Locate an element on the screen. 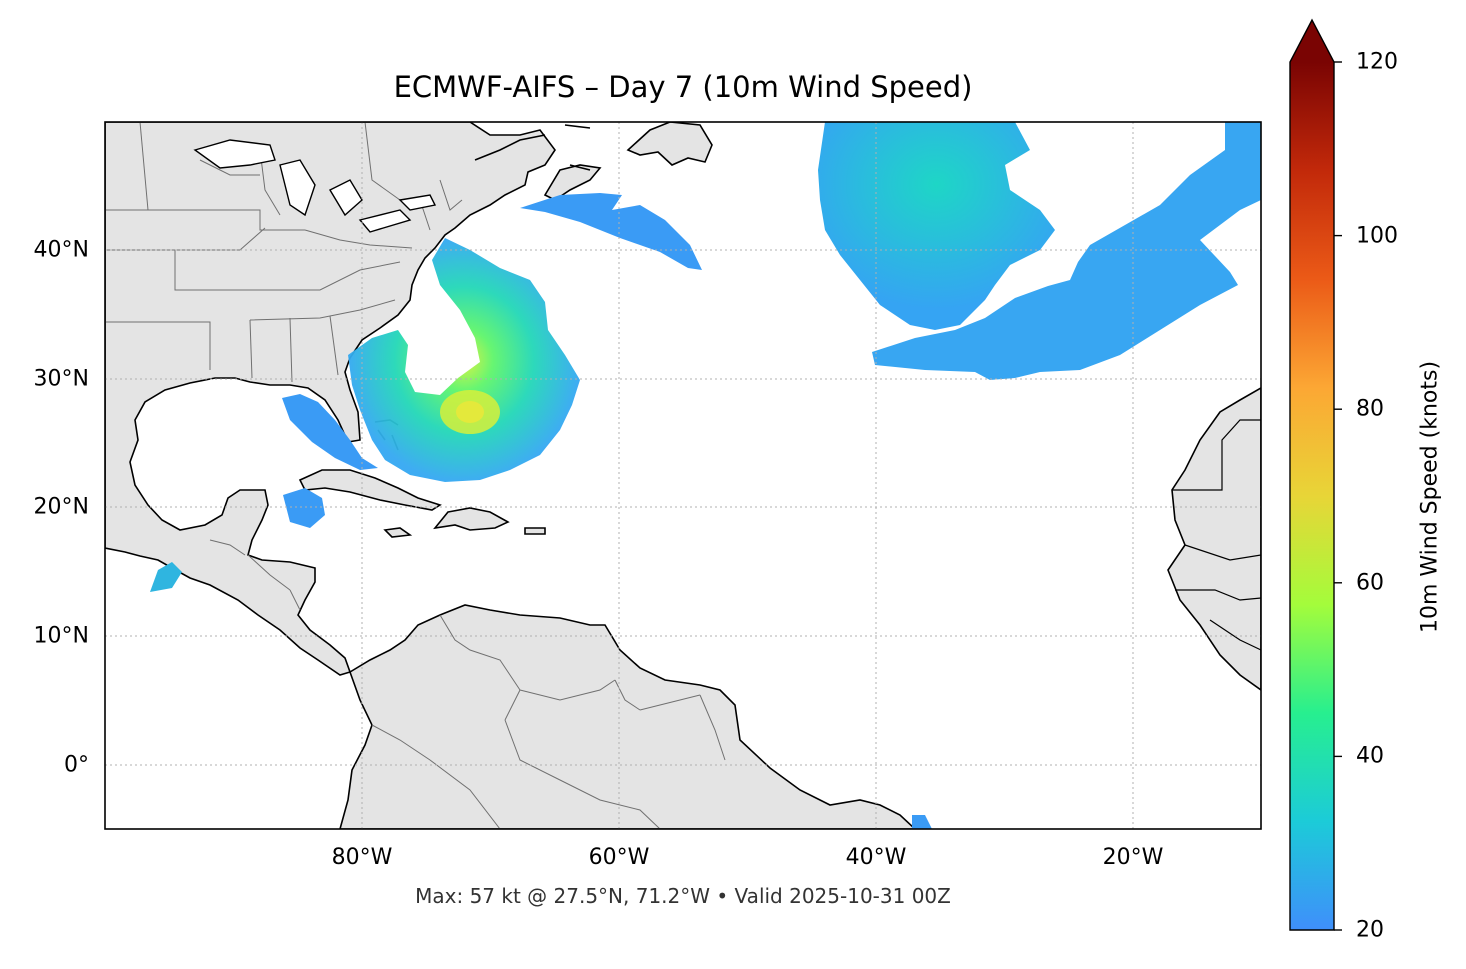 This screenshot has width=1466, height=969. lon-label-60w: 60°W is located at coordinates (619, 857).